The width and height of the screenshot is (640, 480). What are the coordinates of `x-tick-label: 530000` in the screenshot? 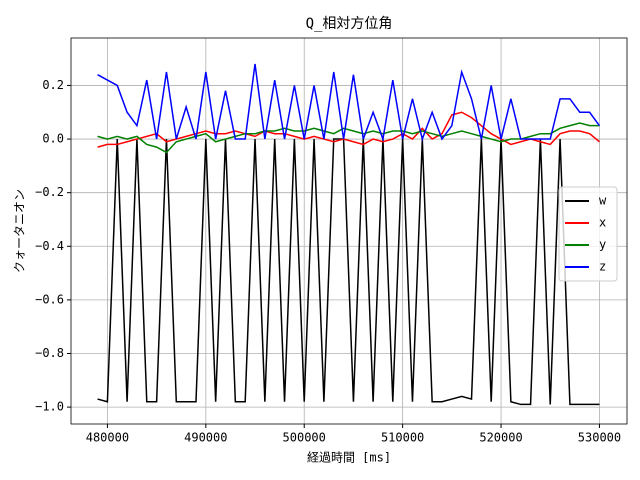 It's located at (599, 438).